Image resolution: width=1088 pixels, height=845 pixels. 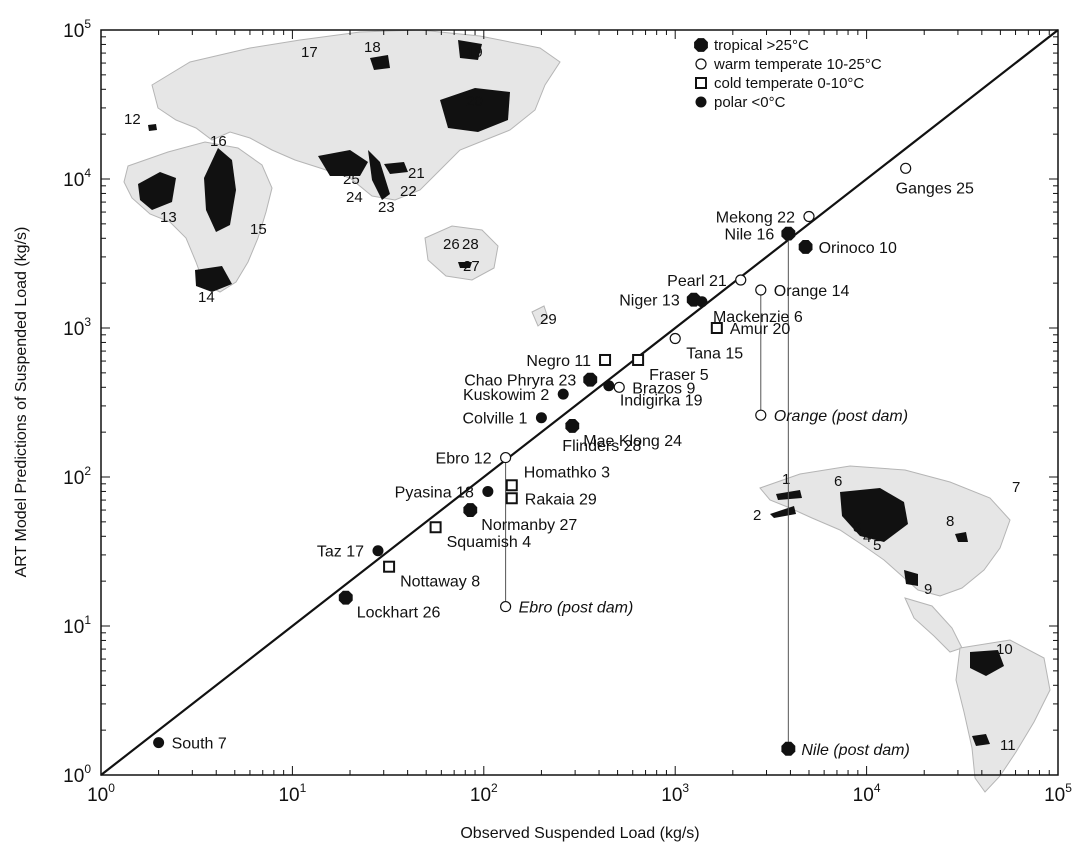 What do you see at coordinates (857, 527) in the screenshot?
I see `map-number: 3` at bounding box center [857, 527].